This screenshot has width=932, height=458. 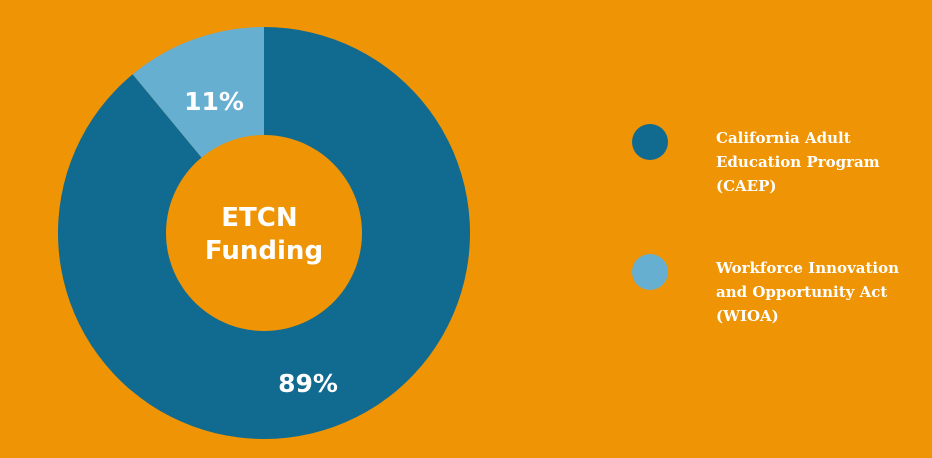 I want to click on slice-label-caep: 89%, so click(x=308, y=383).